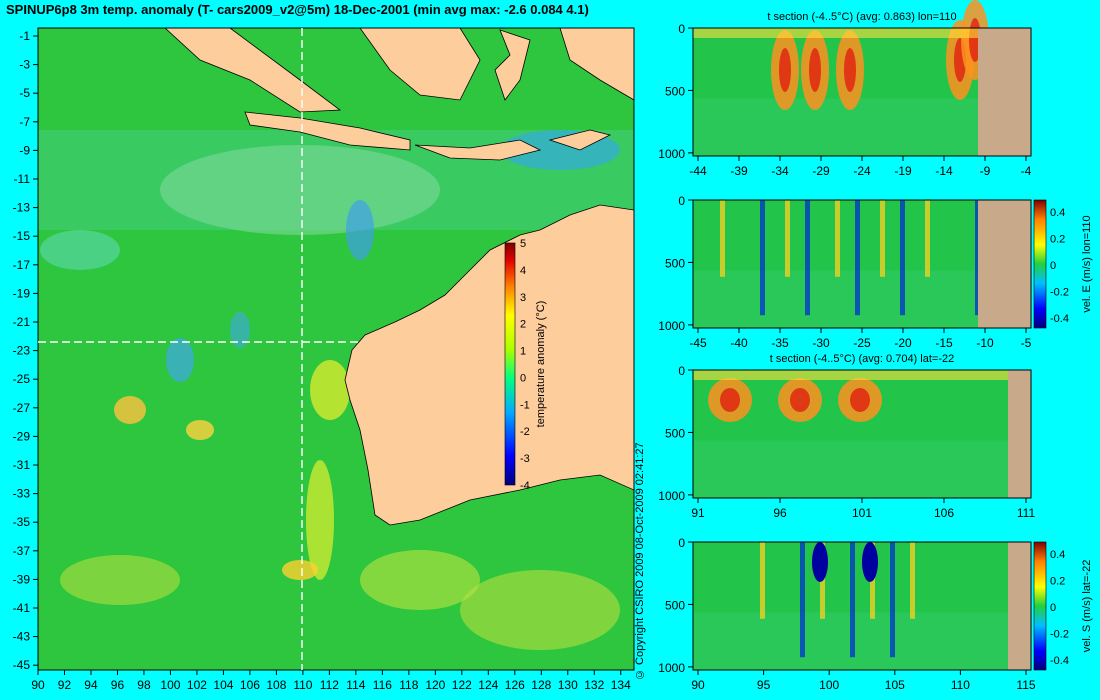  I want to click on section-x-tick: 91, so click(698, 513).